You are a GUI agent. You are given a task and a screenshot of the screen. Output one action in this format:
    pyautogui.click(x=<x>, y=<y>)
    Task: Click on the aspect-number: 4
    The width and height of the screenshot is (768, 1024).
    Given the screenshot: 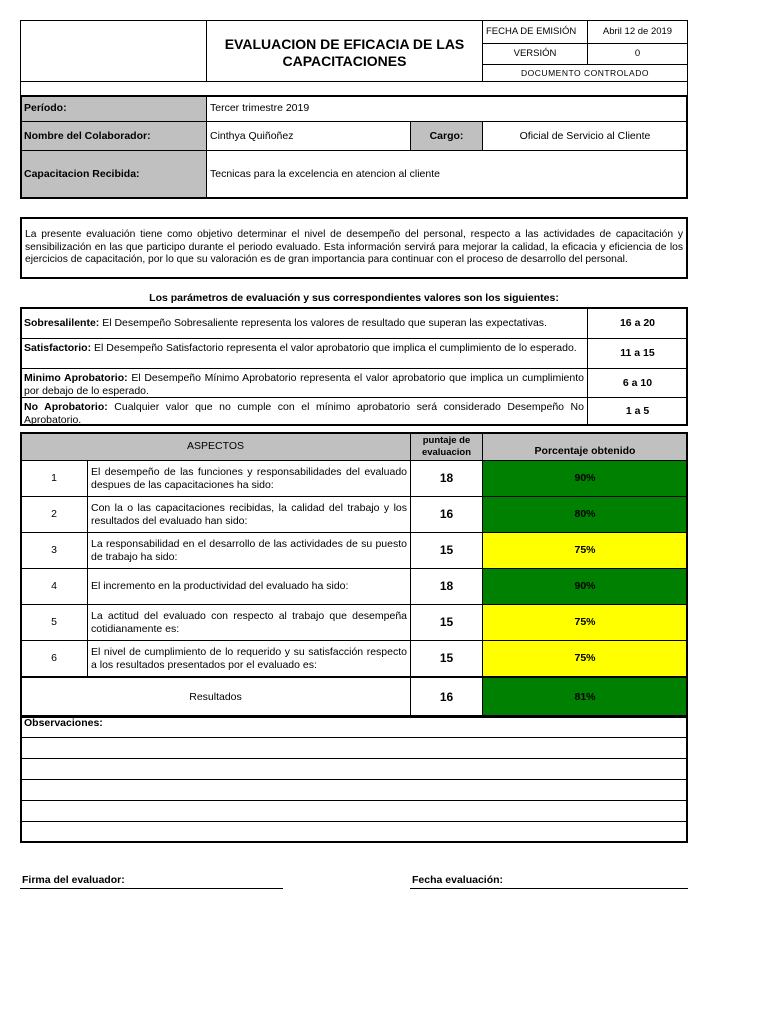 What is the action you would take?
    pyautogui.click(x=54, y=586)
    